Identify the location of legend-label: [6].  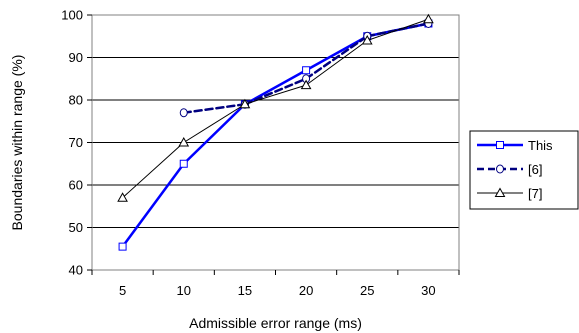
(535, 169).